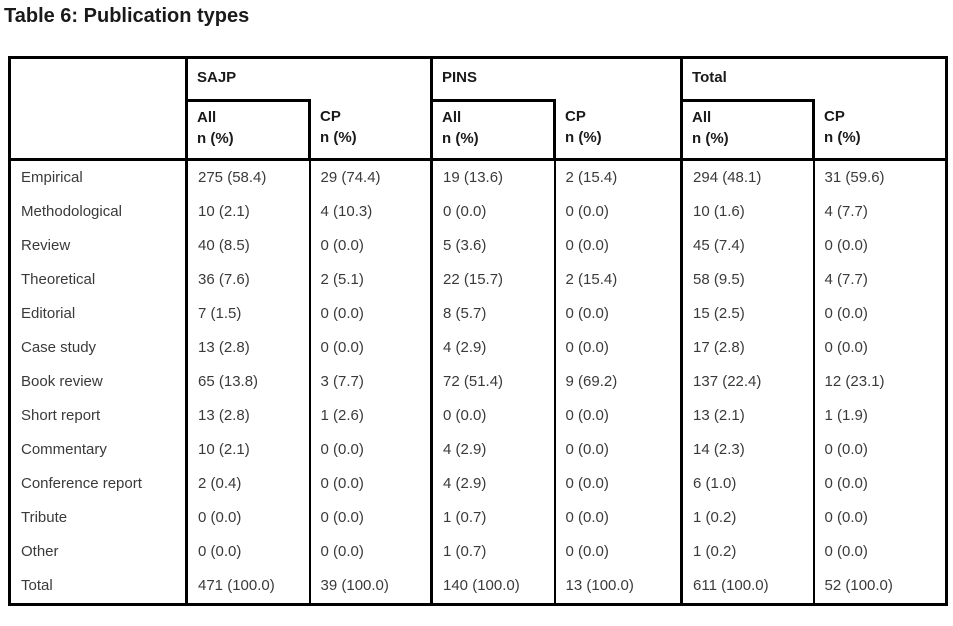 The width and height of the screenshot is (953, 626). I want to click on cell-sajp-cp: 29 (74.4), so click(370, 177).